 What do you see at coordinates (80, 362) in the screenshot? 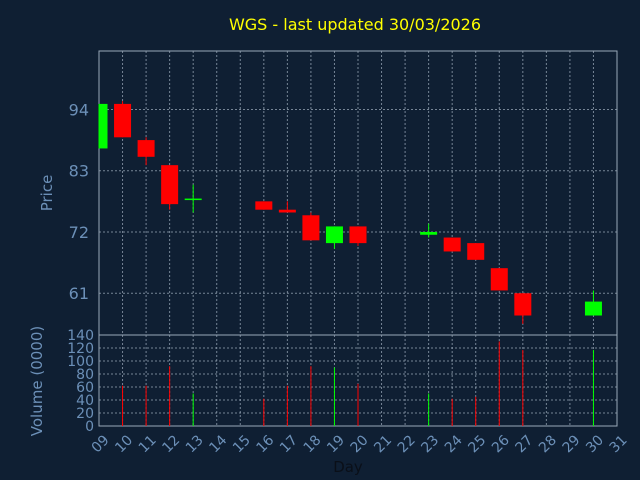
I see `volume-tick-label: 100` at bounding box center [80, 362].